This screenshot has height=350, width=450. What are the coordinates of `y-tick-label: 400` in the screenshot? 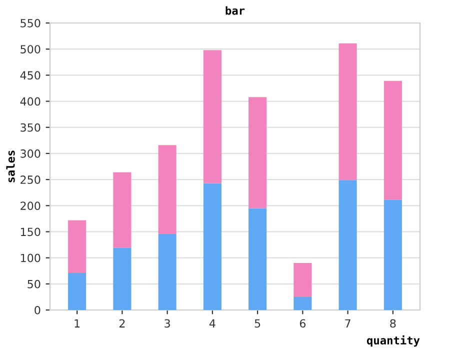 It's located at (30, 101).